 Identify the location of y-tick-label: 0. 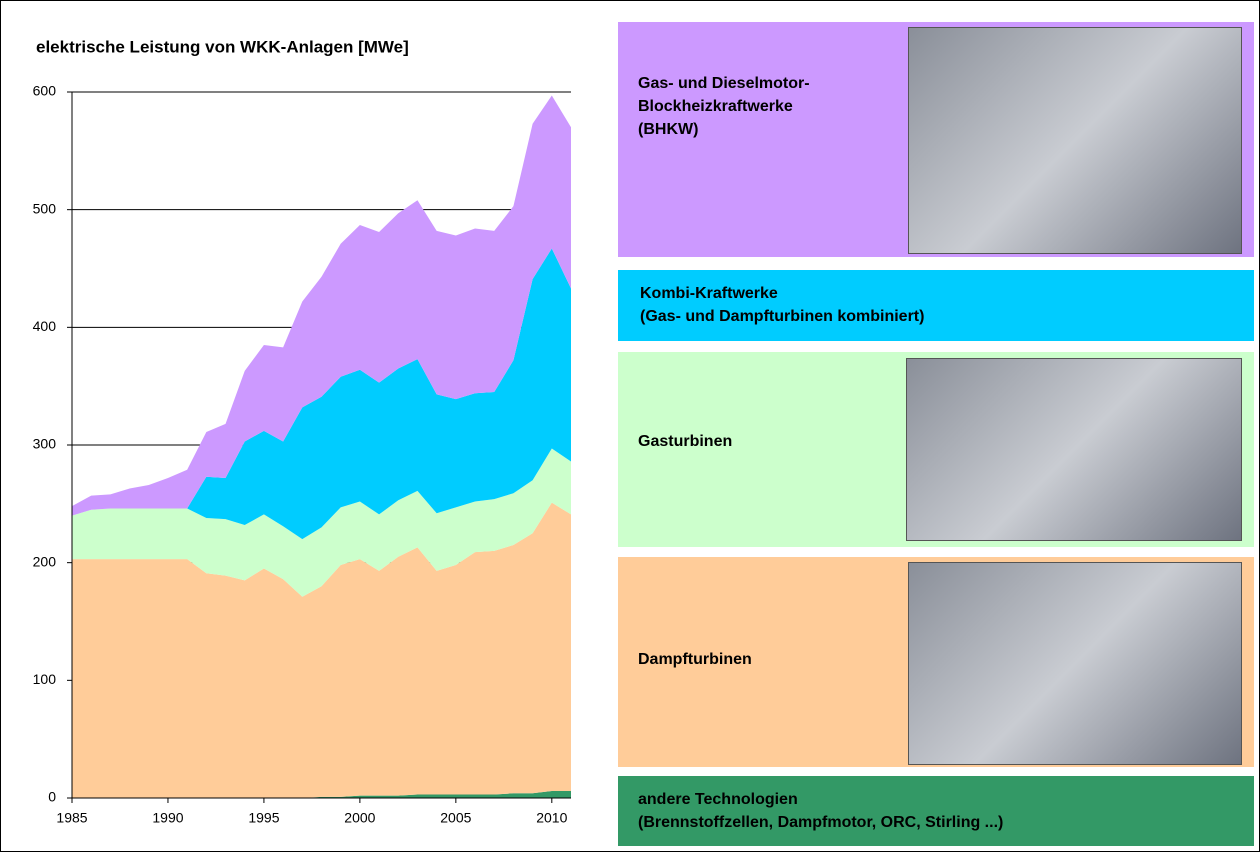
(52, 797).